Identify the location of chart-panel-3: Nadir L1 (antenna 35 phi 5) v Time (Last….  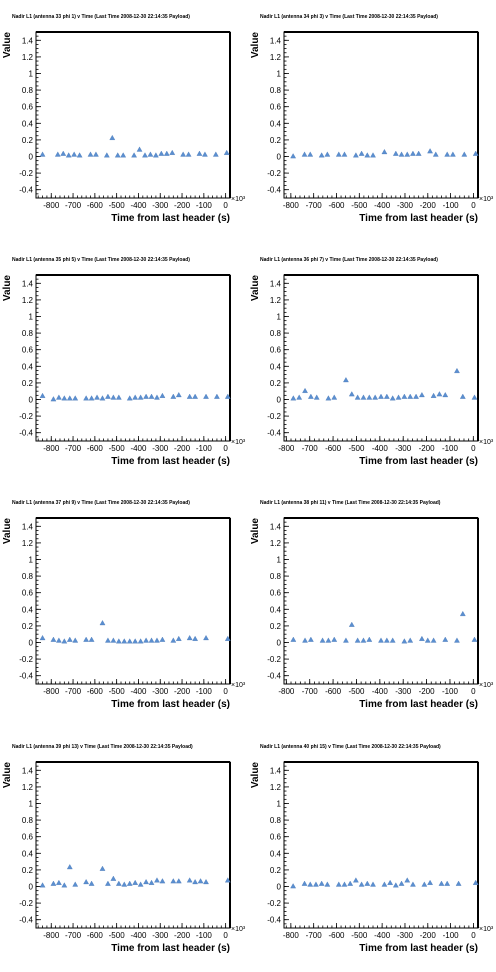
(124, 362).